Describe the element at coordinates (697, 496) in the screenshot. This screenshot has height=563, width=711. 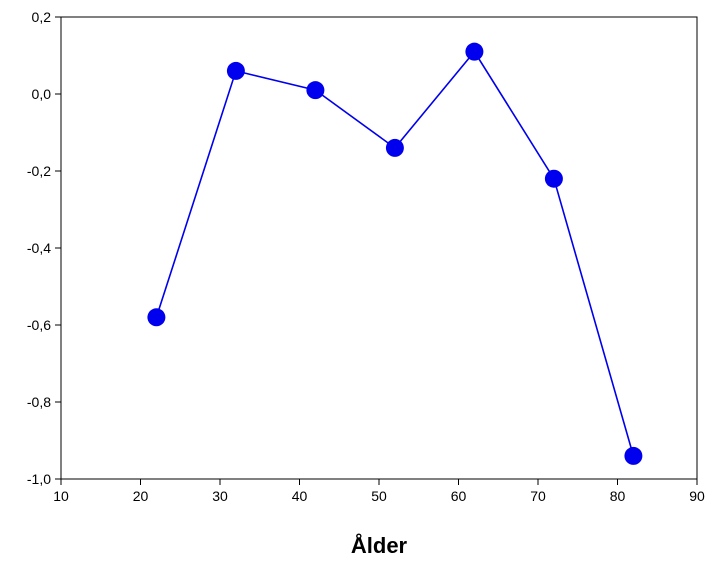
I see `x-tick-label: 90` at that location.